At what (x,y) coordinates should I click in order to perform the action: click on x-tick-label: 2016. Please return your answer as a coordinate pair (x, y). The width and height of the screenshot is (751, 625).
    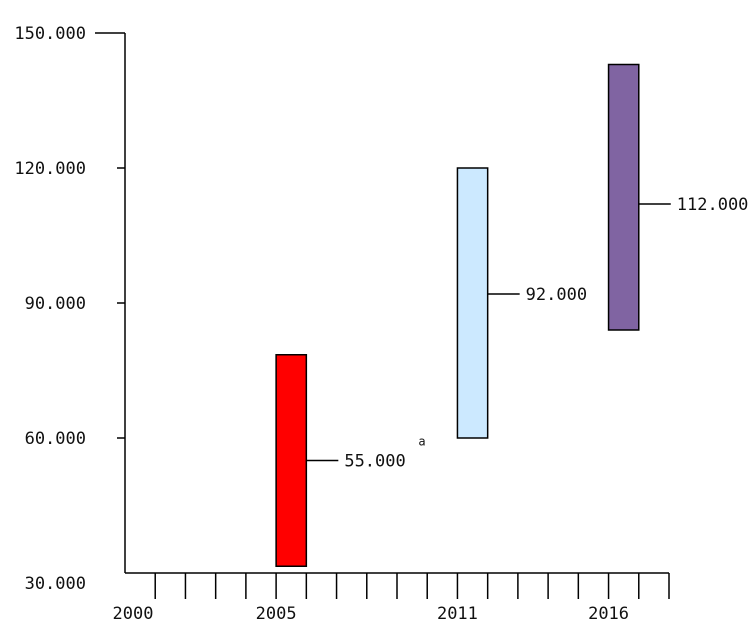
    Looking at the image, I should click on (608, 614).